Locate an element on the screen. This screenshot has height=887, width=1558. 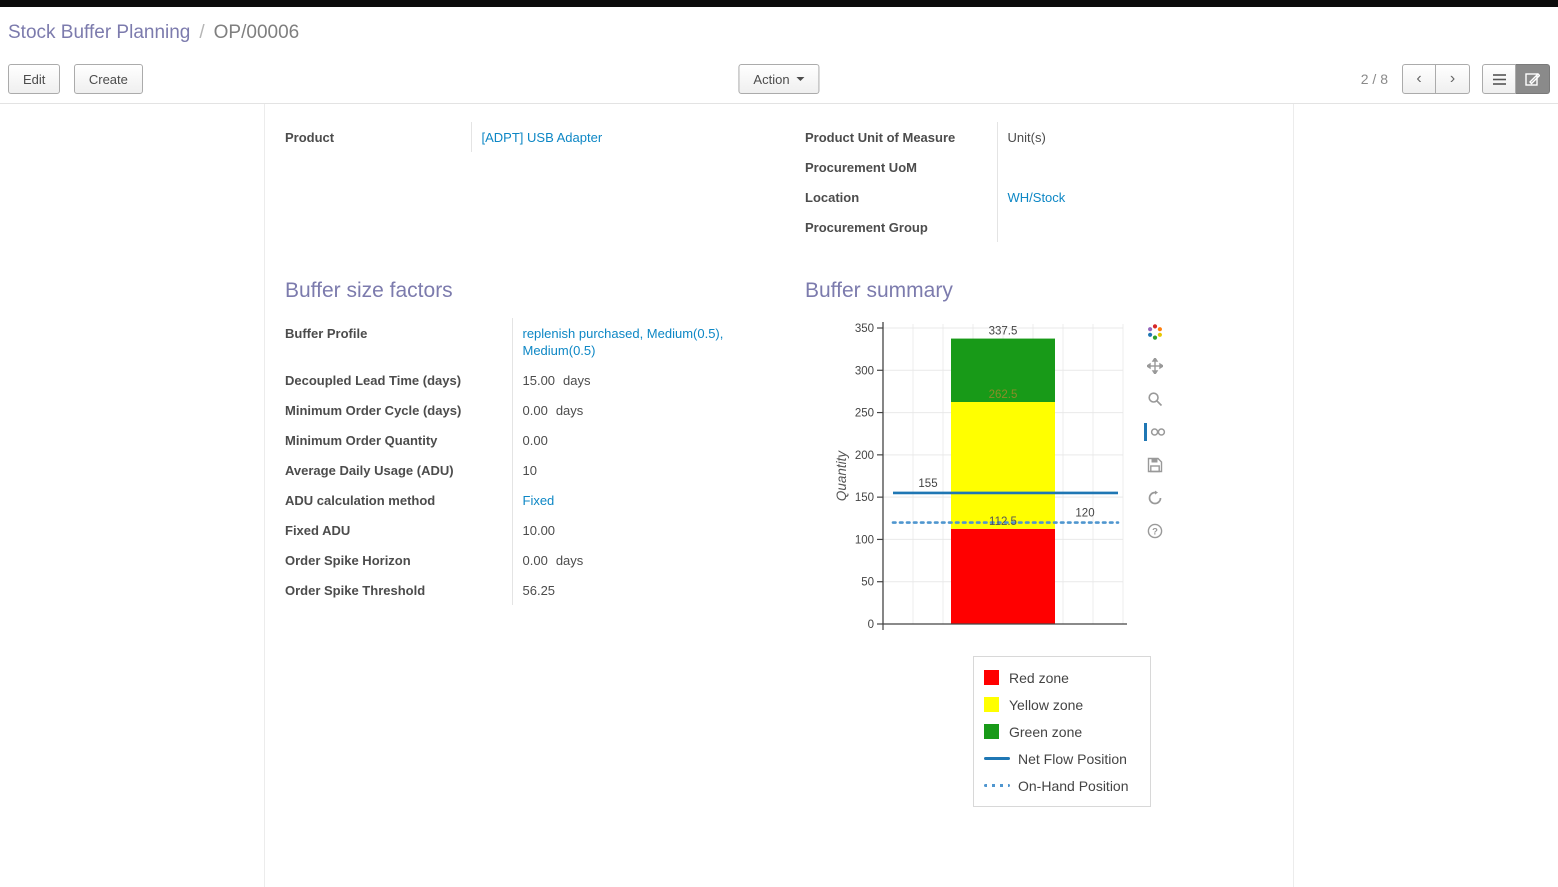
field-label: Procurement Group is located at coordinates (866, 227).